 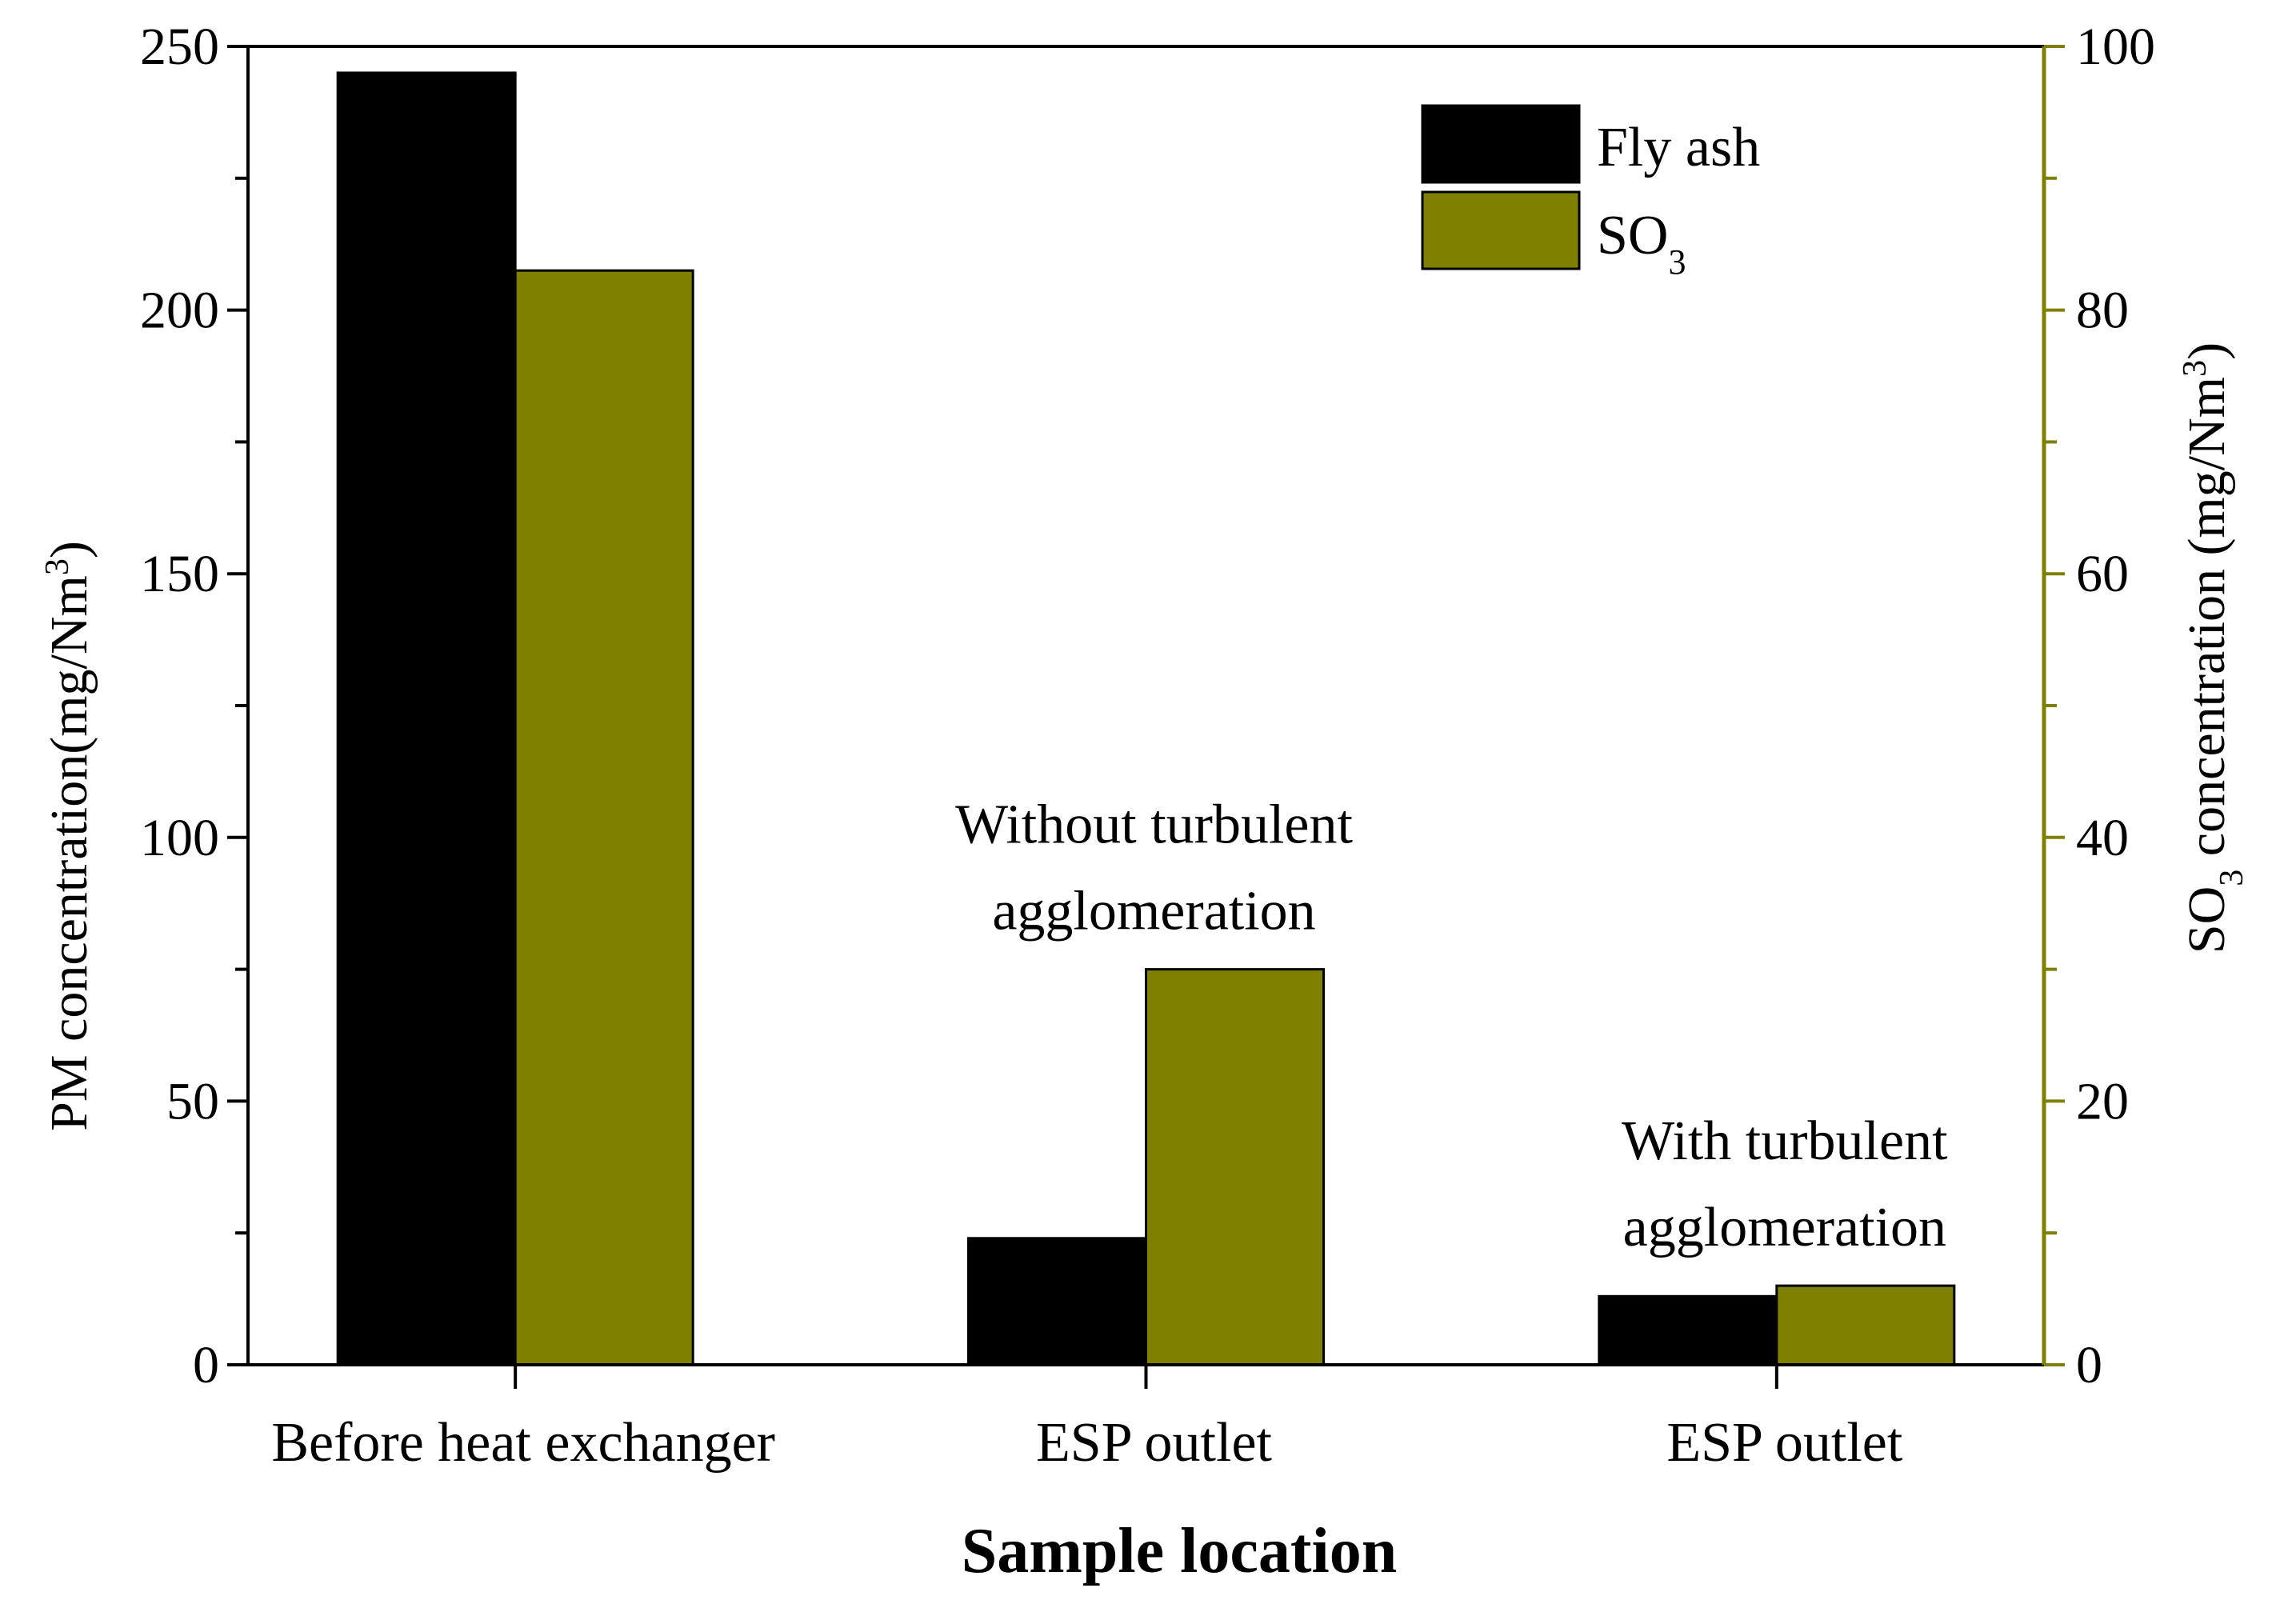 What do you see at coordinates (179, 838) in the screenshot?
I see `y-left-tick-label: 100` at bounding box center [179, 838].